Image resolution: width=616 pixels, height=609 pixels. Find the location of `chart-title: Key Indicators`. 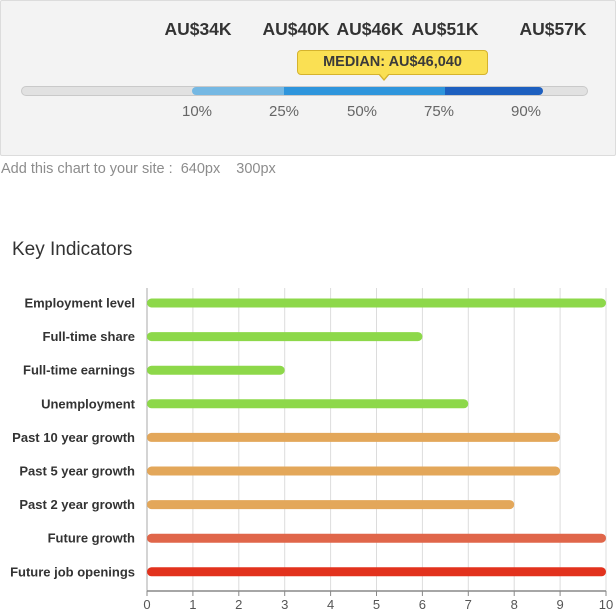

chart-title: Key Indicators is located at coordinates (72, 249).